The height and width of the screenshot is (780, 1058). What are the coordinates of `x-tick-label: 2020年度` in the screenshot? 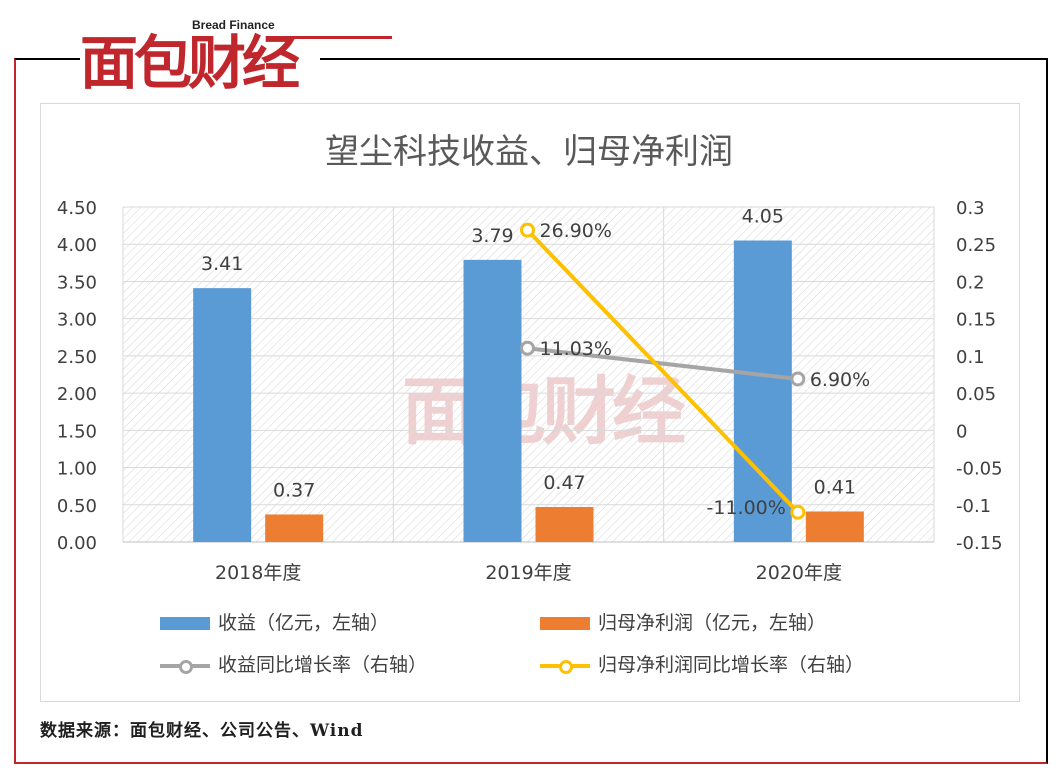 It's located at (799, 573).